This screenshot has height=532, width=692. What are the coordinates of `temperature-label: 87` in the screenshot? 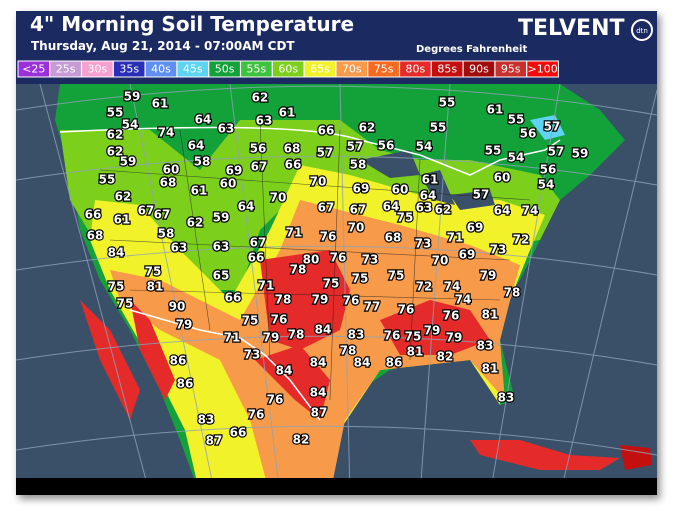 It's located at (214, 441).